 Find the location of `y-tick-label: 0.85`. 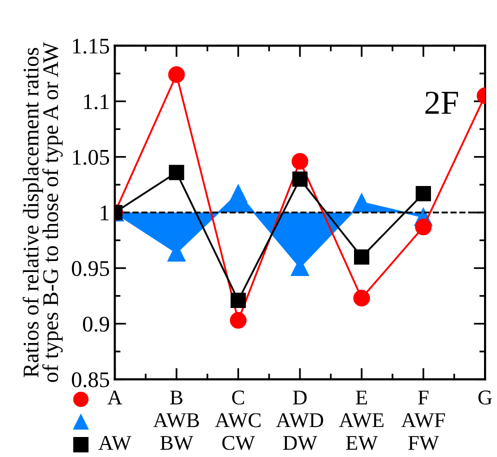

y-tick-label: 0.85 is located at coordinates (91, 380).